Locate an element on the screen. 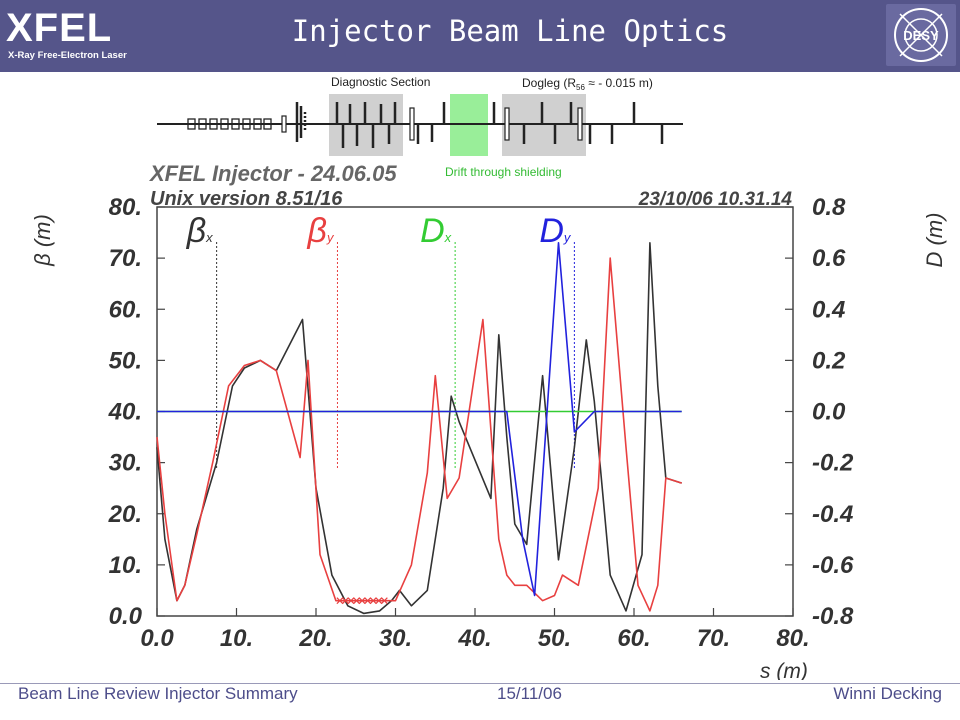 This screenshot has height=720, width=960. y2-tick-label: 0.8 is located at coordinates (829, 207).